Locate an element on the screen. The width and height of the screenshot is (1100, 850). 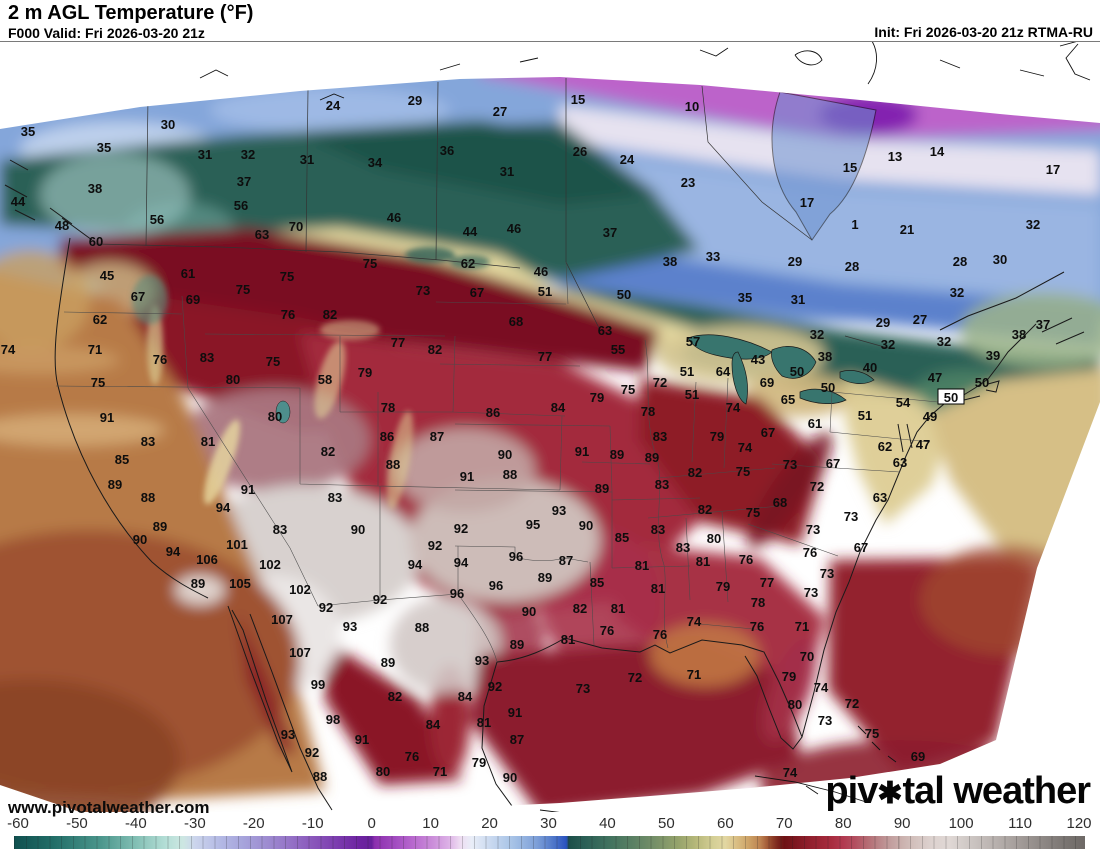
temp-label: 69 is located at coordinates (767, 382).